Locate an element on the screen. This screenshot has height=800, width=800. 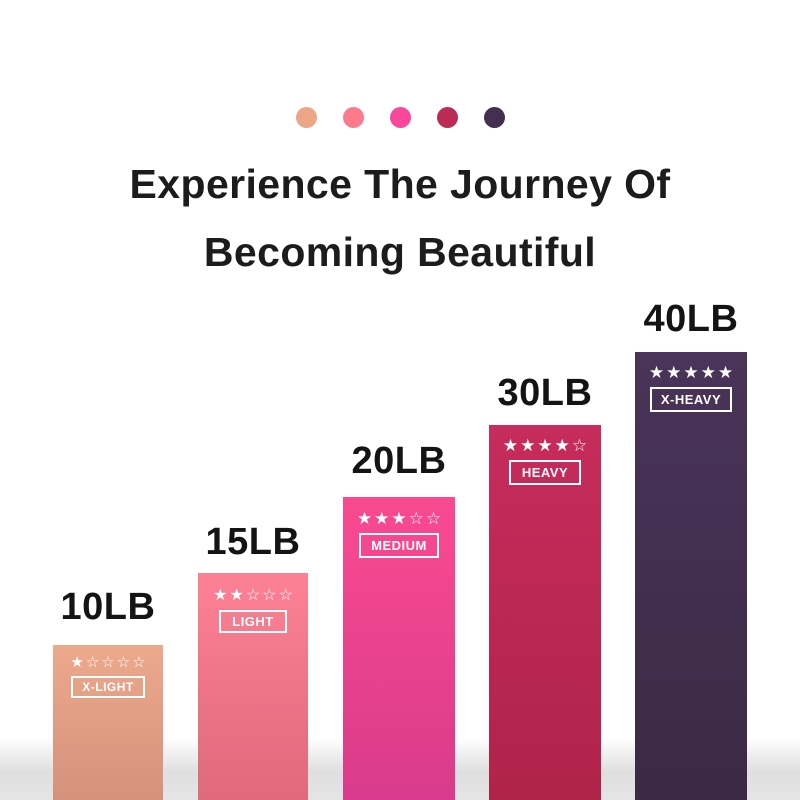
bar-20lb is located at coordinates (399, 648).